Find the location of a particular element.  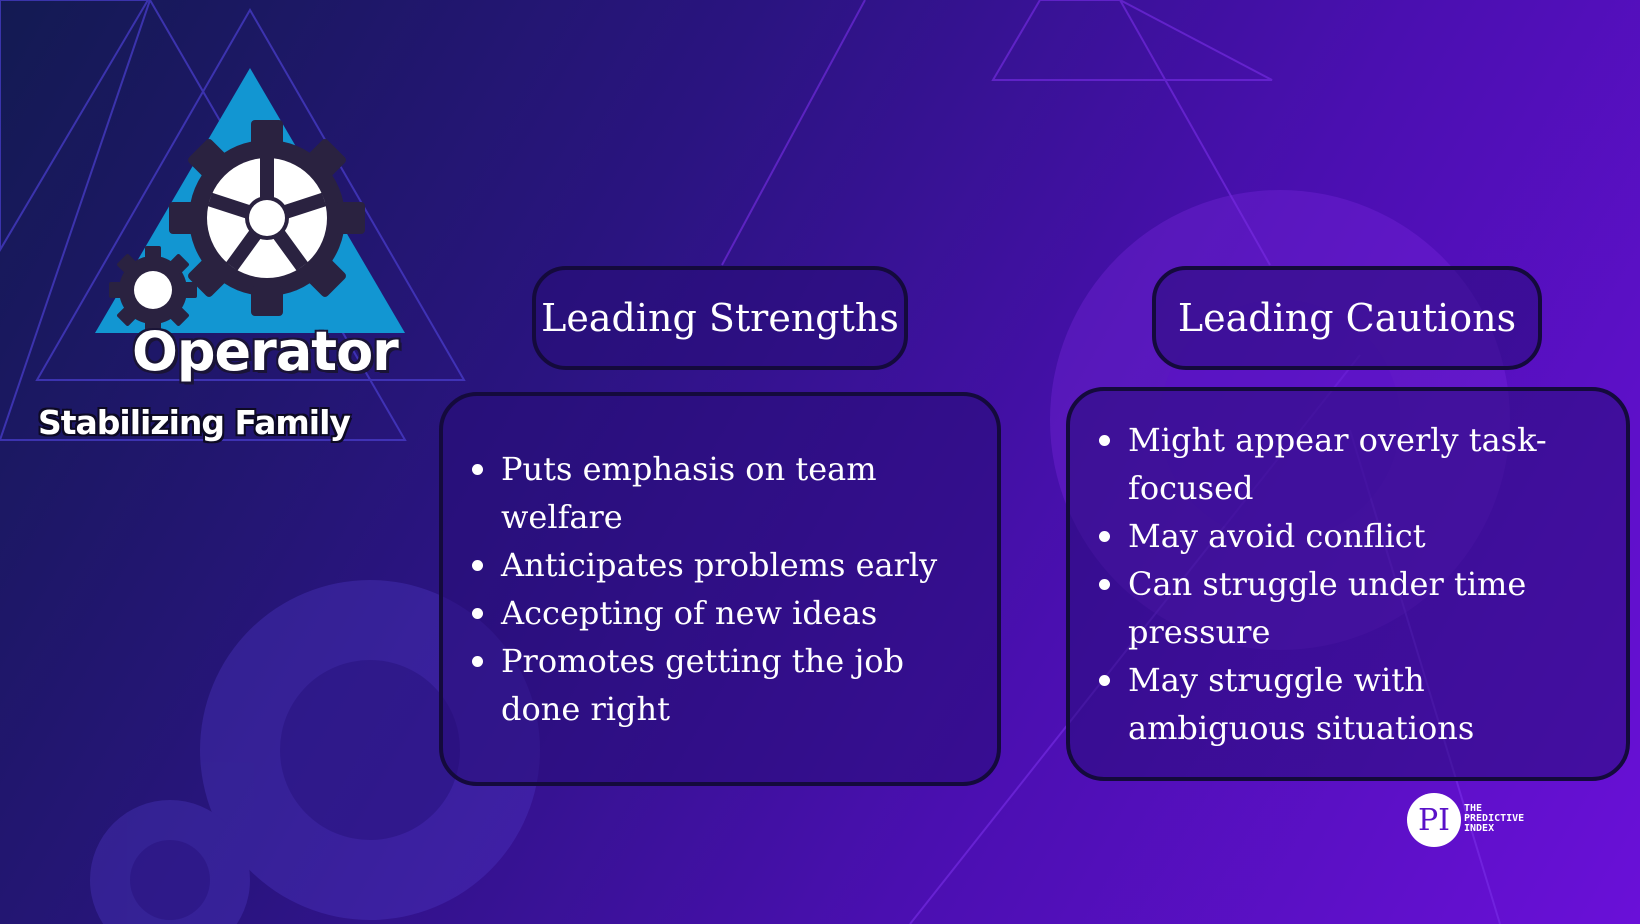

list-item: Promotes getting the job done right is located at coordinates (724, 685).